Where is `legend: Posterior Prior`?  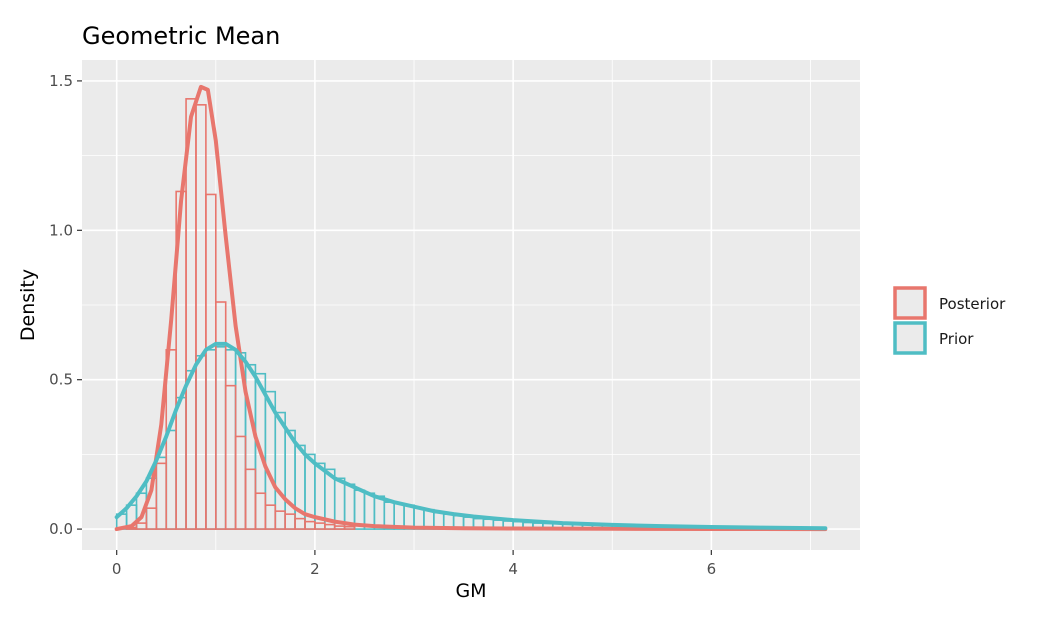 legend: Posterior Prior is located at coordinates (949, 320).